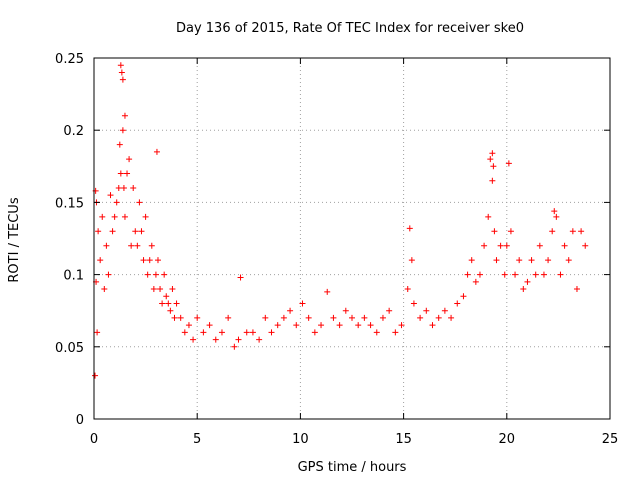 The width and height of the screenshot is (640, 480). What do you see at coordinates (14, 239) in the screenshot?
I see `y-axis-label: ROTI / TECUs` at bounding box center [14, 239].